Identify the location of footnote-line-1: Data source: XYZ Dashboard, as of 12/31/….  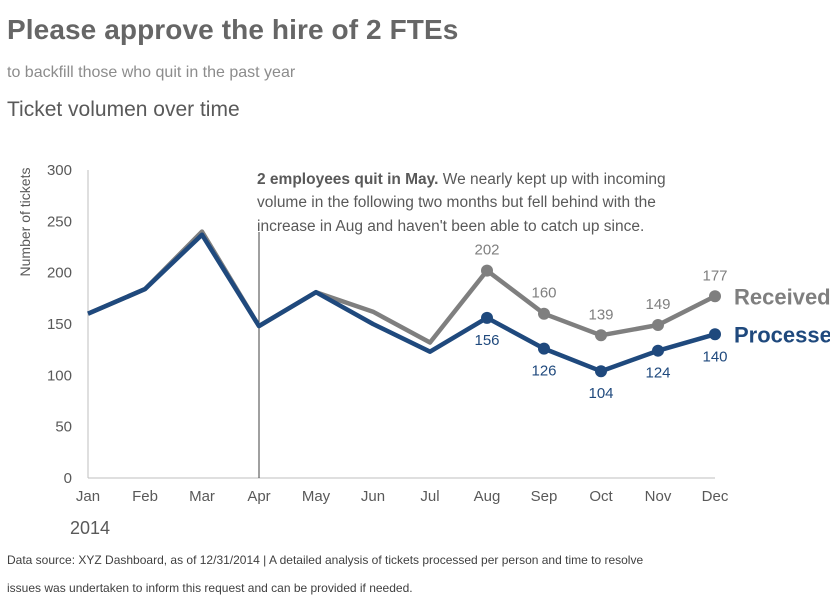
(325, 560).